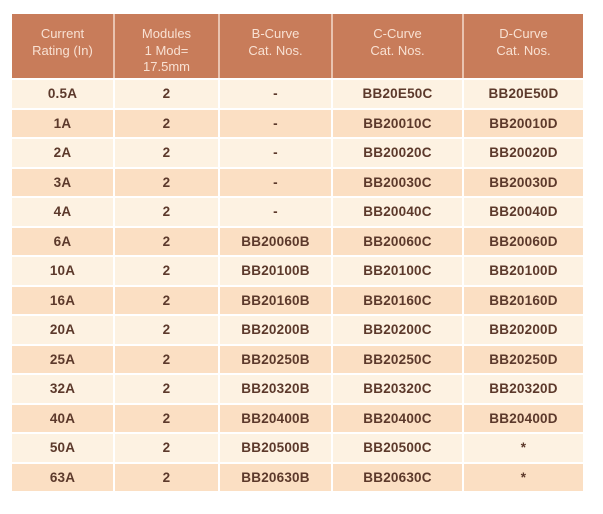 The image size is (603, 514). I want to click on cell-c-curve: BB20040C, so click(397, 212).